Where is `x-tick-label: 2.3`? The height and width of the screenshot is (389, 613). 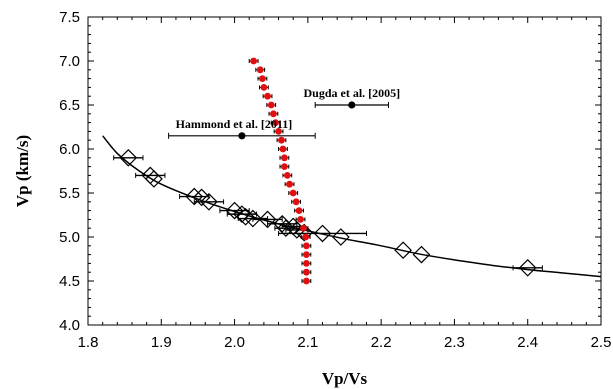
x-tick-label: 2.3 is located at coordinates (454, 342).